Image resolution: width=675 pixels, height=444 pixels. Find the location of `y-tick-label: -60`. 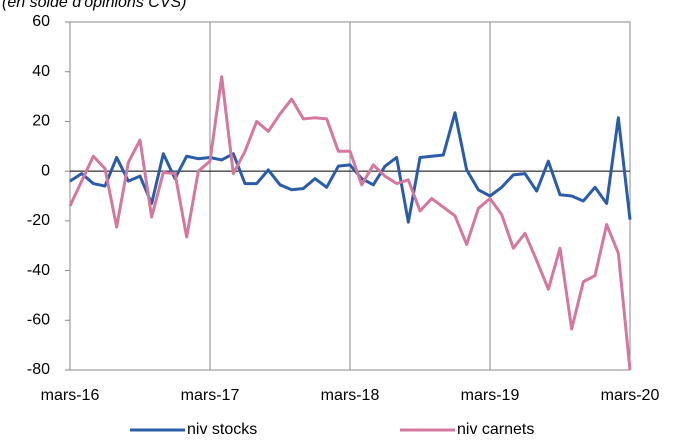

y-tick-label: -60 is located at coordinates (38, 320).